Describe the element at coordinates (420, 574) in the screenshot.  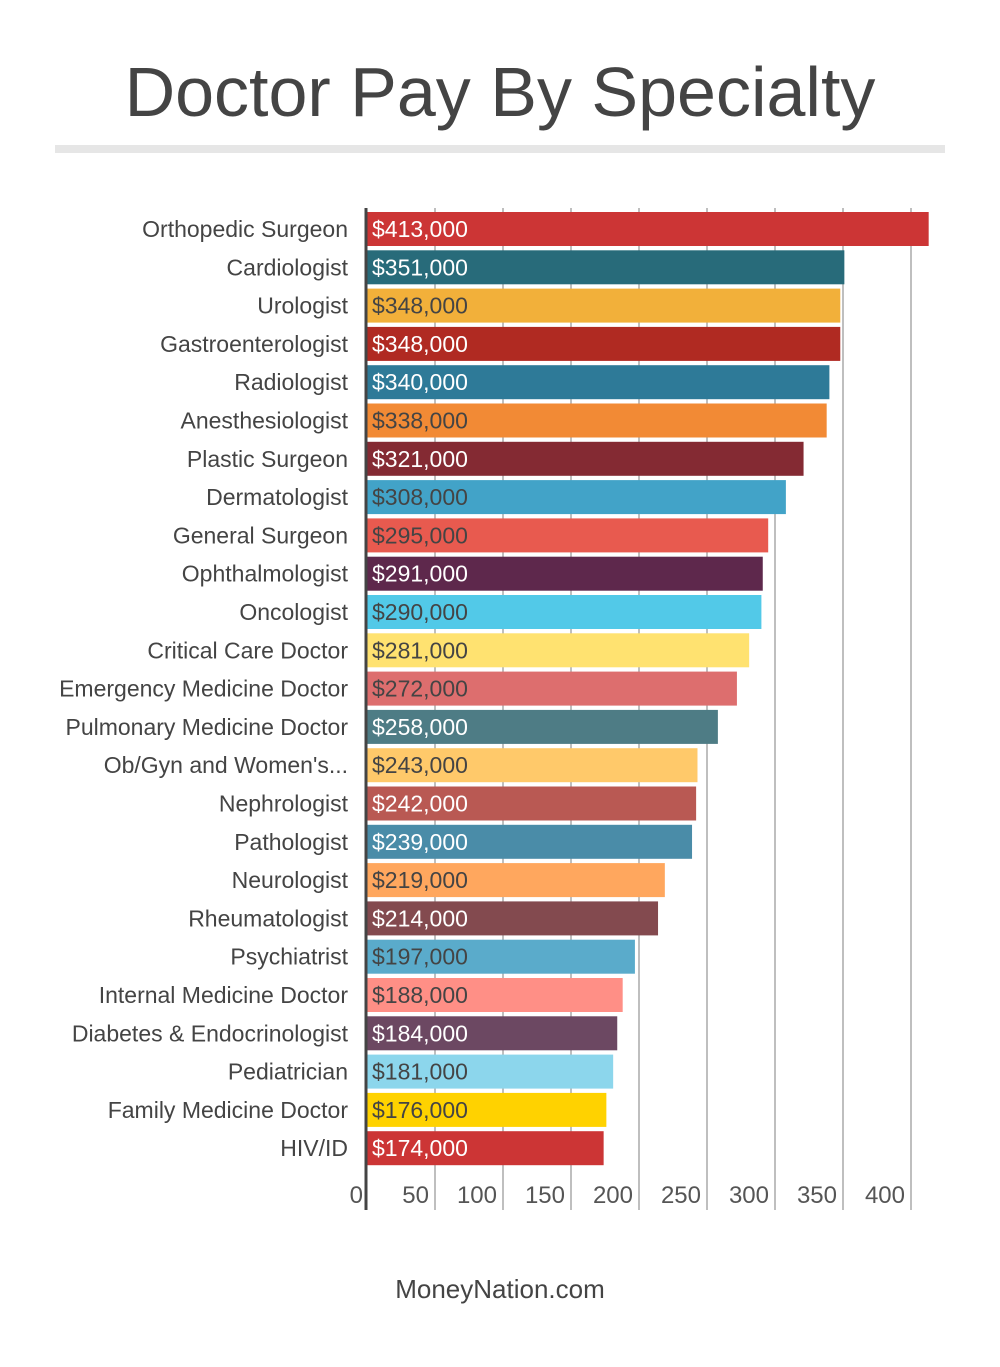
I see `data-label: $291,000` at that location.